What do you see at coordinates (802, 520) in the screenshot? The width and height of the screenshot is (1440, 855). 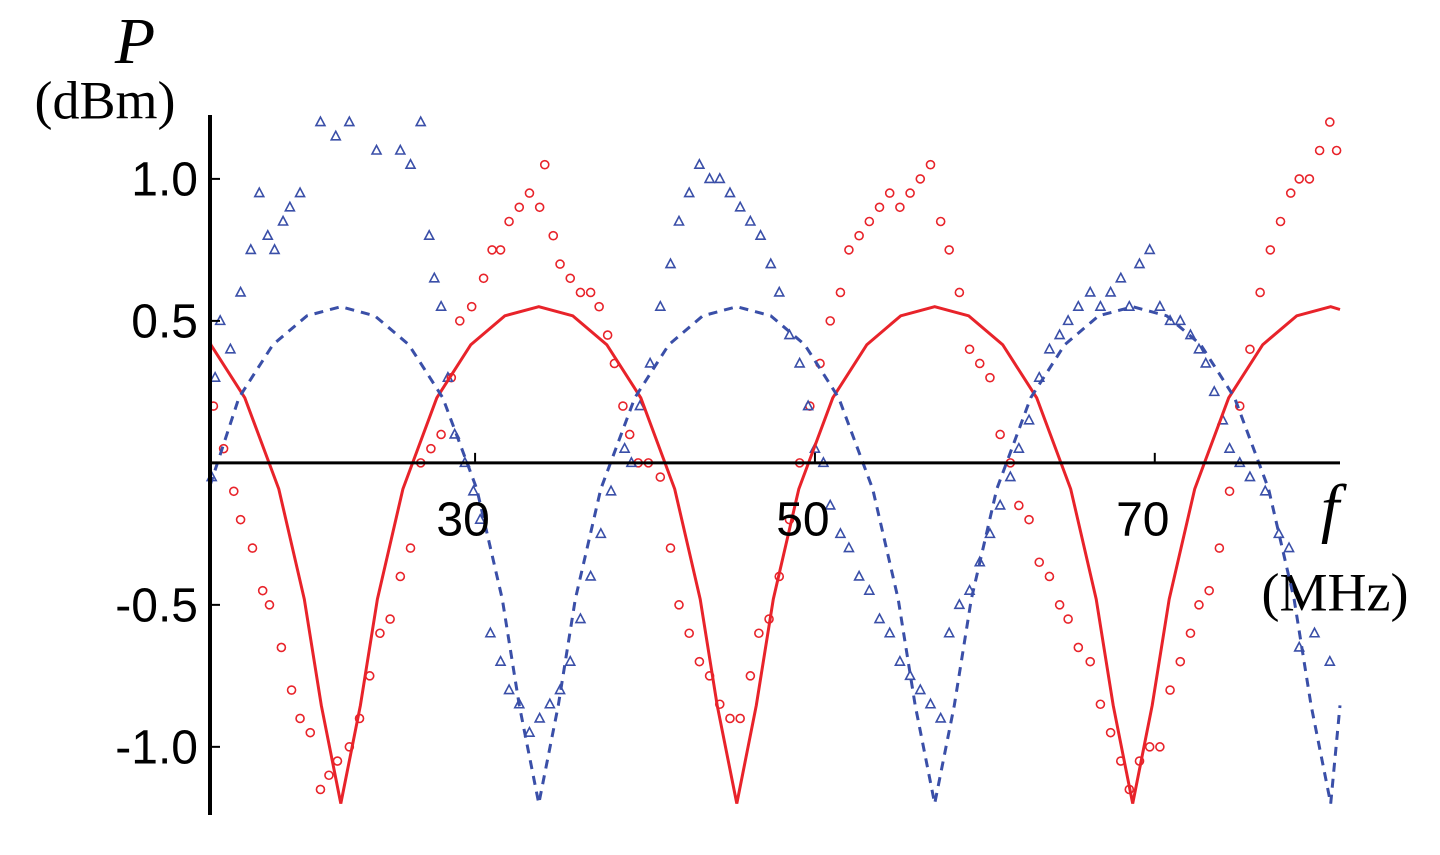 I see `x-tick-label: 50` at bounding box center [802, 520].